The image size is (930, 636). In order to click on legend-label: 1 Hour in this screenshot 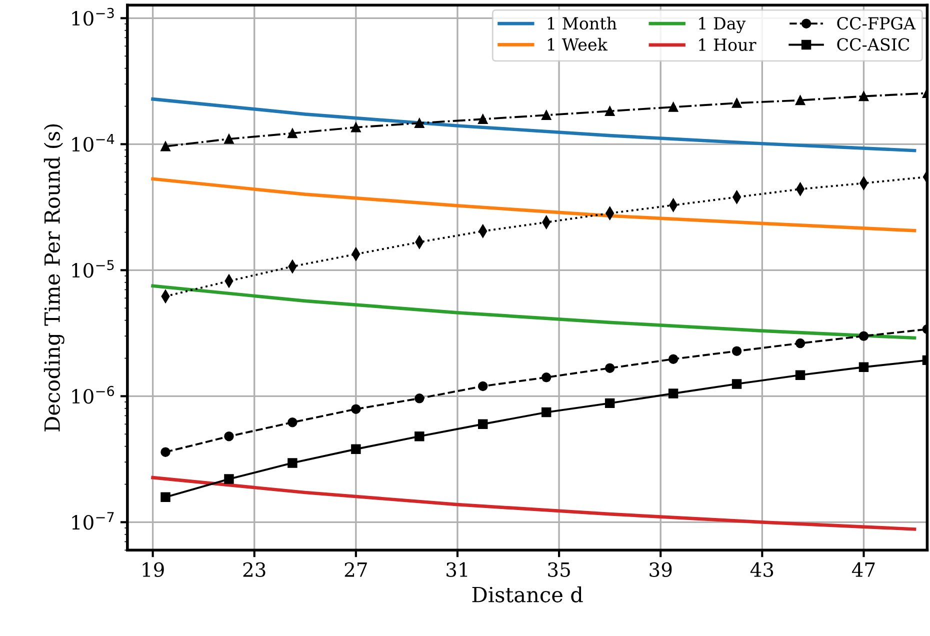, I will do `click(727, 45)`.